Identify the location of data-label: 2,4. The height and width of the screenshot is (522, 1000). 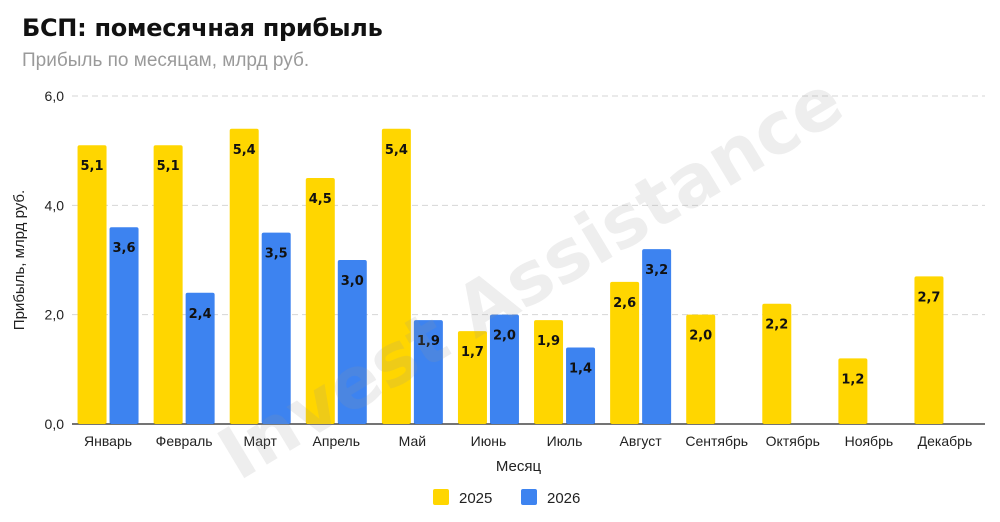
(200, 314).